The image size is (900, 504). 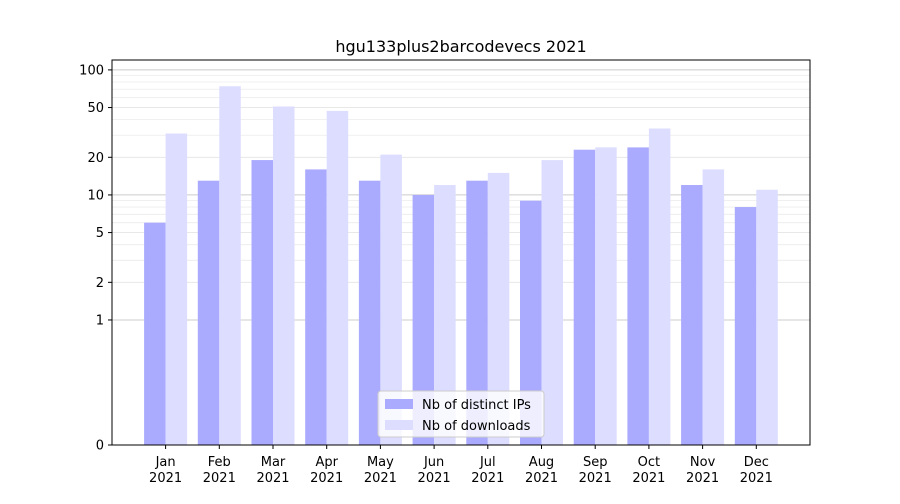 What do you see at coordinates (541, 470) in the screenshot?
I see `x-tick-label: Aug 2021` at bounding box center [541, 470].